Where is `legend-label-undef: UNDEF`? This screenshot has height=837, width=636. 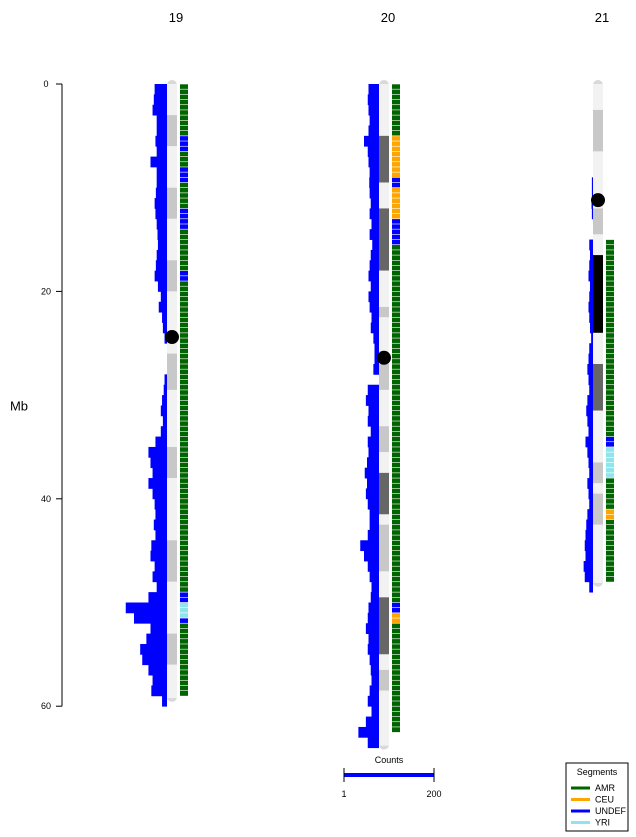
legend-label-undef: UNDEF is located at coordinates (611, 811).